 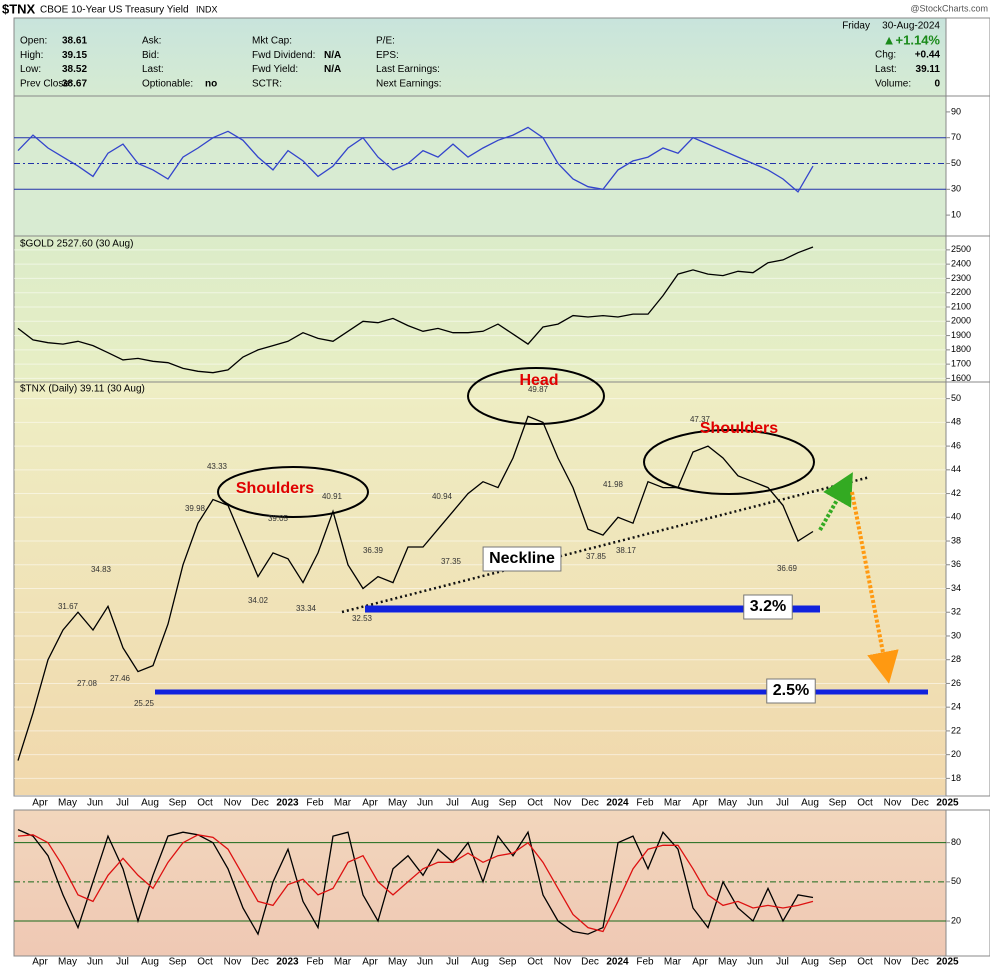 What do you see at coordinates (332, 55) in the screenshot?
I see `field-value: N/A` at bounding box center [332, 55].